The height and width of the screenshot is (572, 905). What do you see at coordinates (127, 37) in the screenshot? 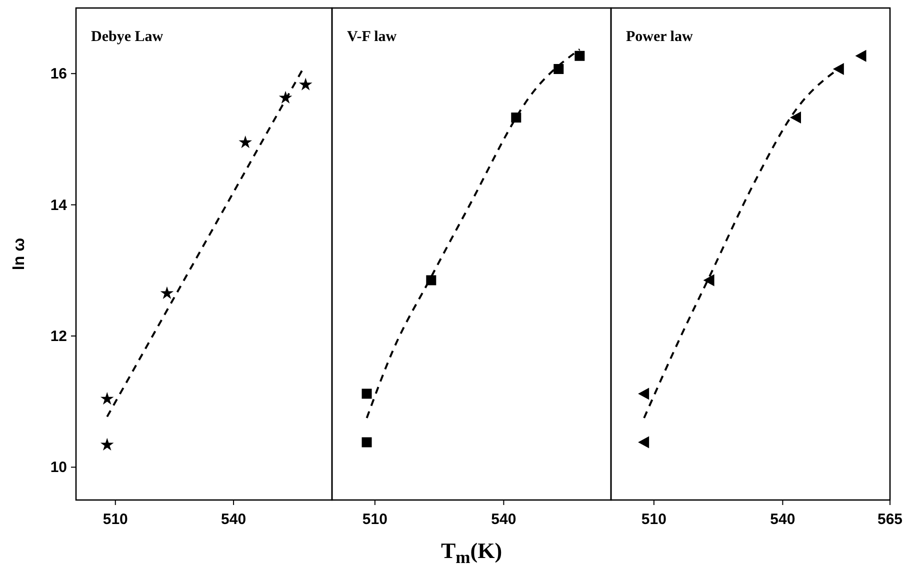
I see `text: Debye Law` at bounding box center [127, 37].